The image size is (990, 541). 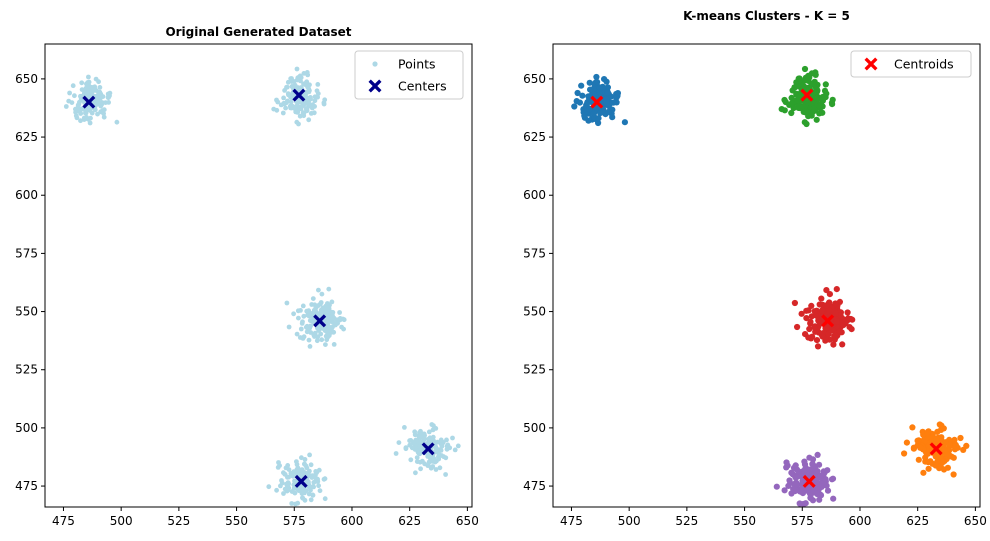 What do you see at coordinates (26, 312) in the screenshot?
I see `y-tick-label: 550` at bounding box center [26, 312].